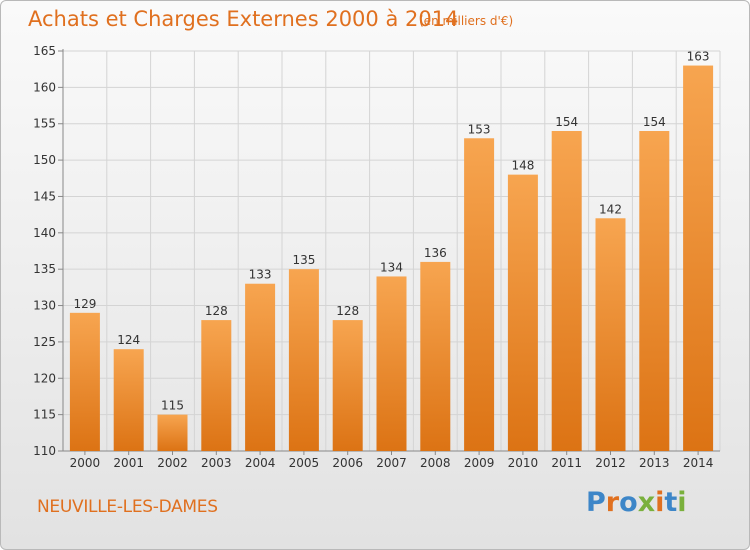  Describe the element at coordinates (44, 233) in the screenshot. I see `y-tick-label: 140` at that location.